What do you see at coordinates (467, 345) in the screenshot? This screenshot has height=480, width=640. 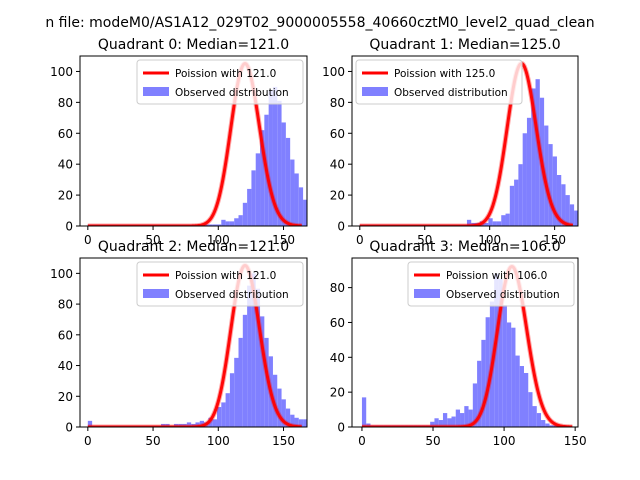 I see `poisson-curve` at bounding box center [467, 345].